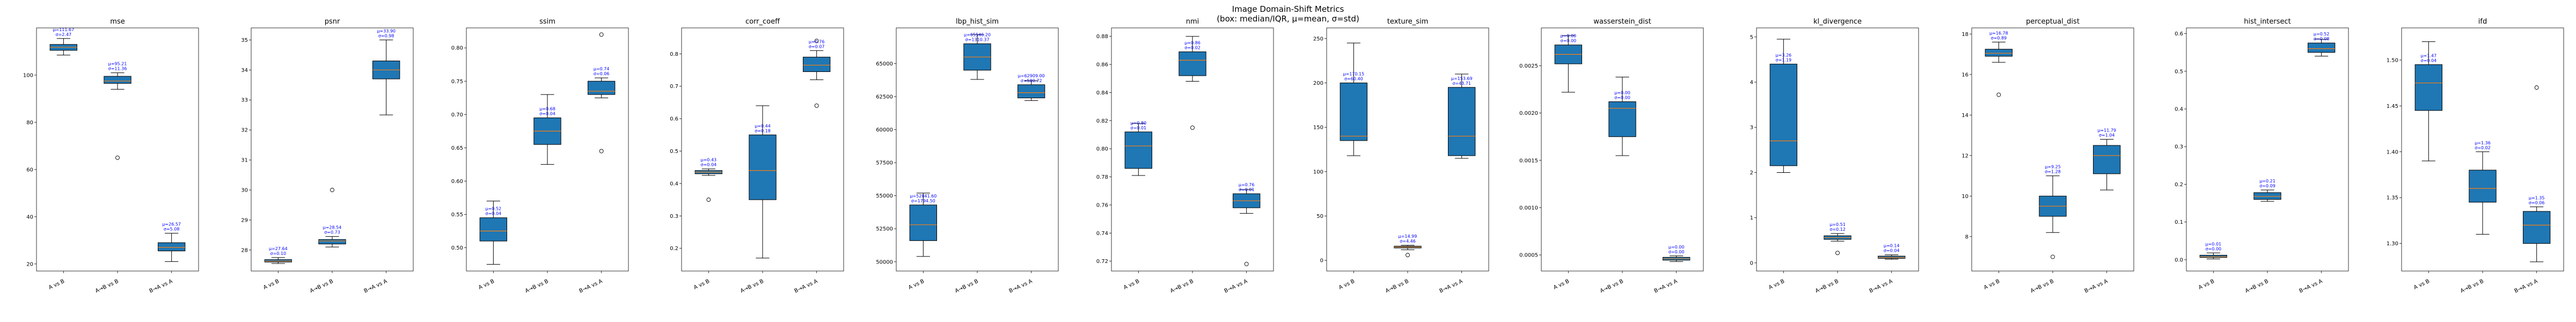 This screenshot has width=2576, height=322. I want to click on y-tick-label: 0.0005, so click(1528, 256).